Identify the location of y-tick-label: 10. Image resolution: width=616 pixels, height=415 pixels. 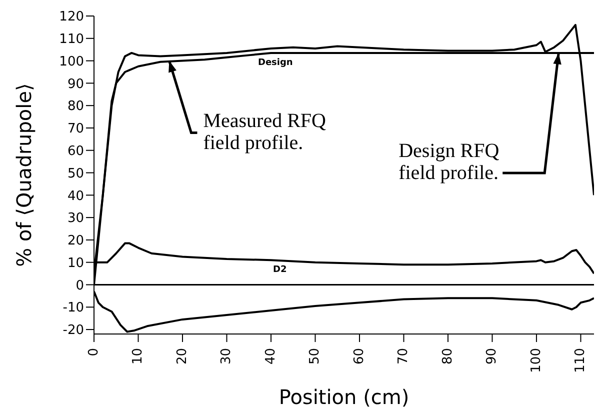
(75, 263).